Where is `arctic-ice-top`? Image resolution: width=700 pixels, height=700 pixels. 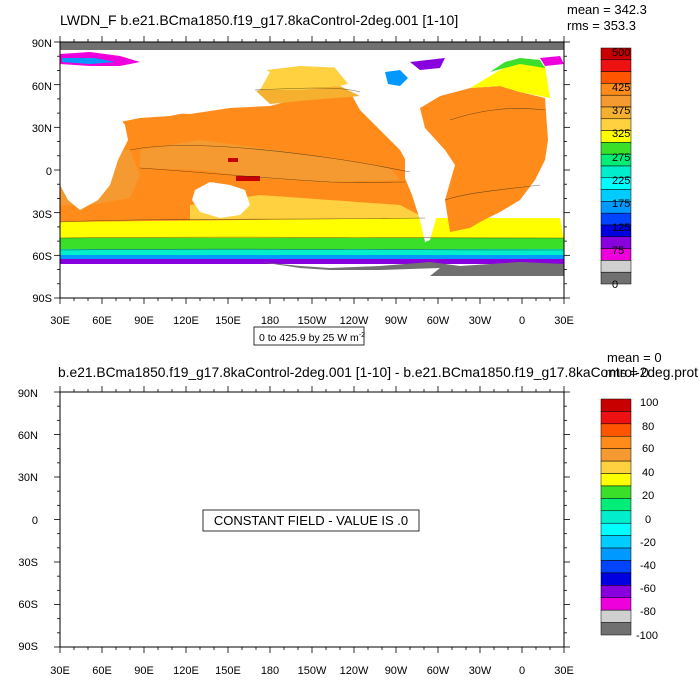 arctic-ice-top is located at coordinates (312, 46).